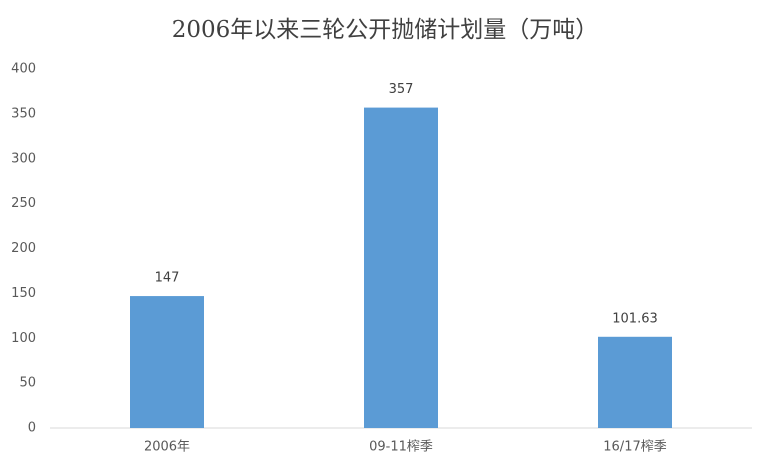  Describe the element at coordinates (385, 30) in the screenshot. I see `chart-title: 2006年以来三轮公开抛储计划量（万吨）` at that location.